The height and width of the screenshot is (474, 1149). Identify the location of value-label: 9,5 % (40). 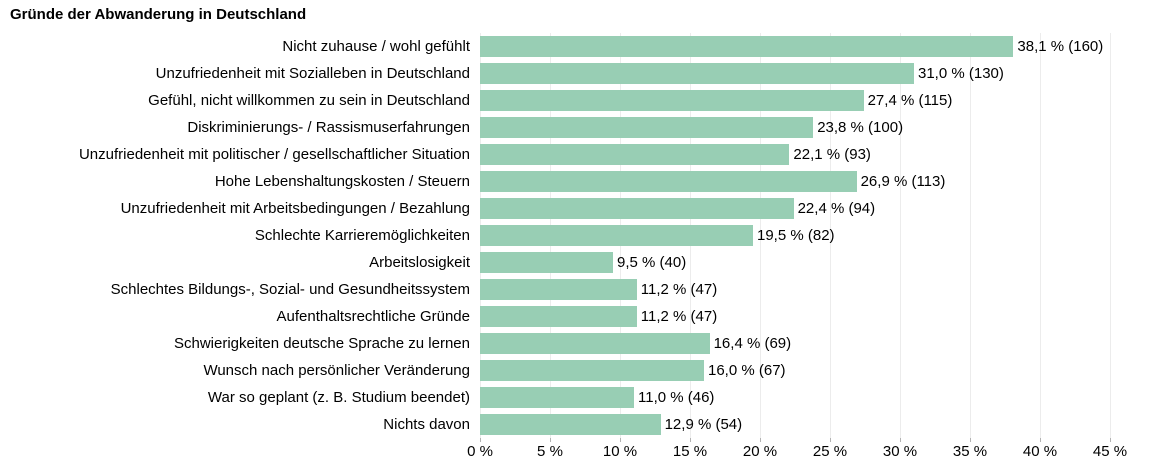
(652, 262).